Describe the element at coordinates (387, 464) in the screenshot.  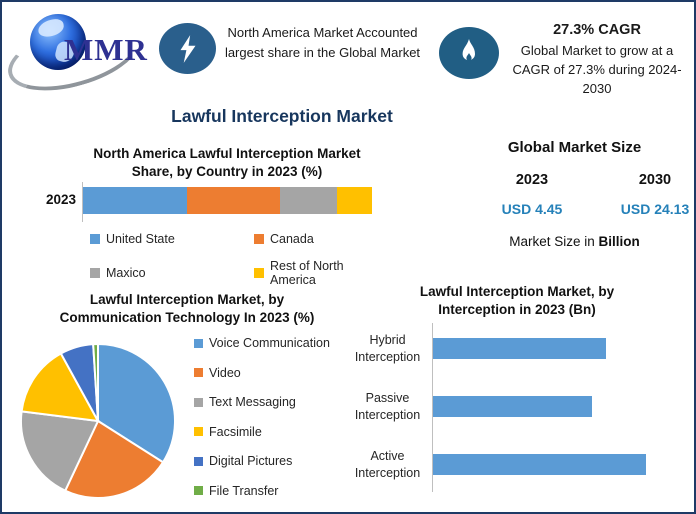
I see `hbar-label-active-interception: Active Interception` at that location.